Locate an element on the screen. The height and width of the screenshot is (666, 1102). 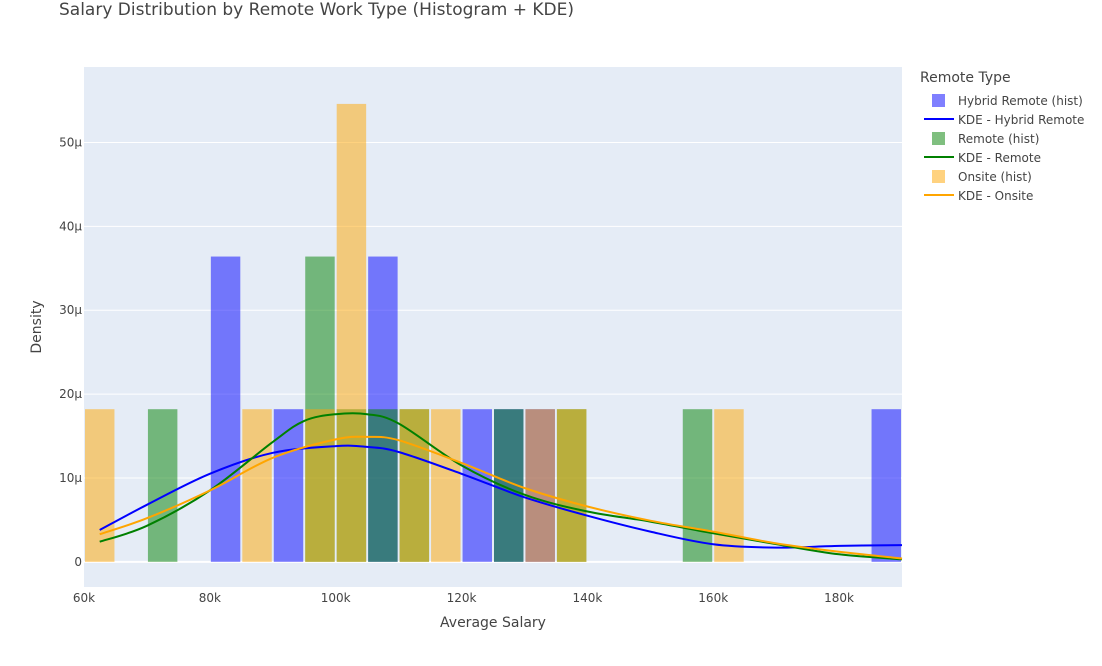
y-tick-label: 30μ is located at coordinates (70, 310).